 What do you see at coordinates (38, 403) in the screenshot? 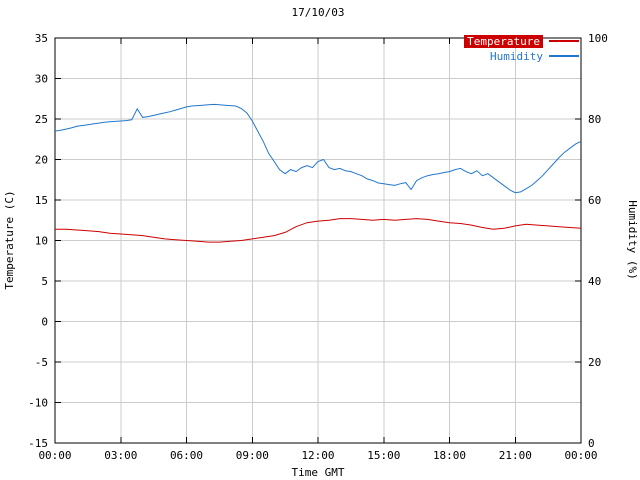
I see `y-left-tick-label: -10` at bounding box center [38, 403].